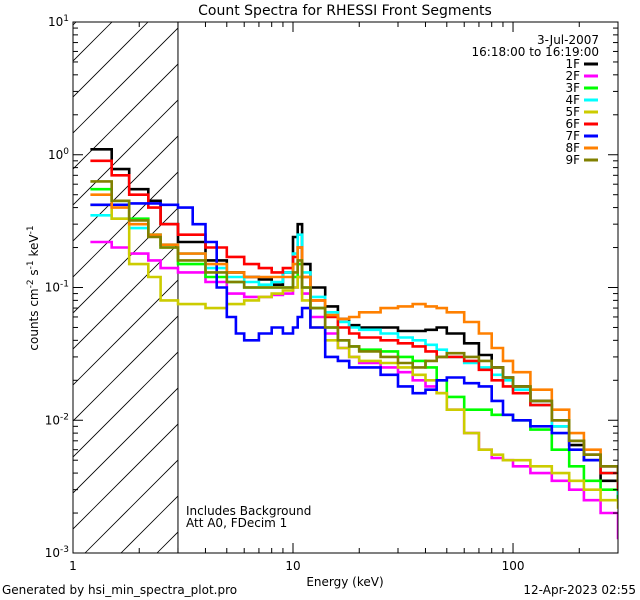  I want to click on ylabel-part-a: counts cm, so click(34, 319).